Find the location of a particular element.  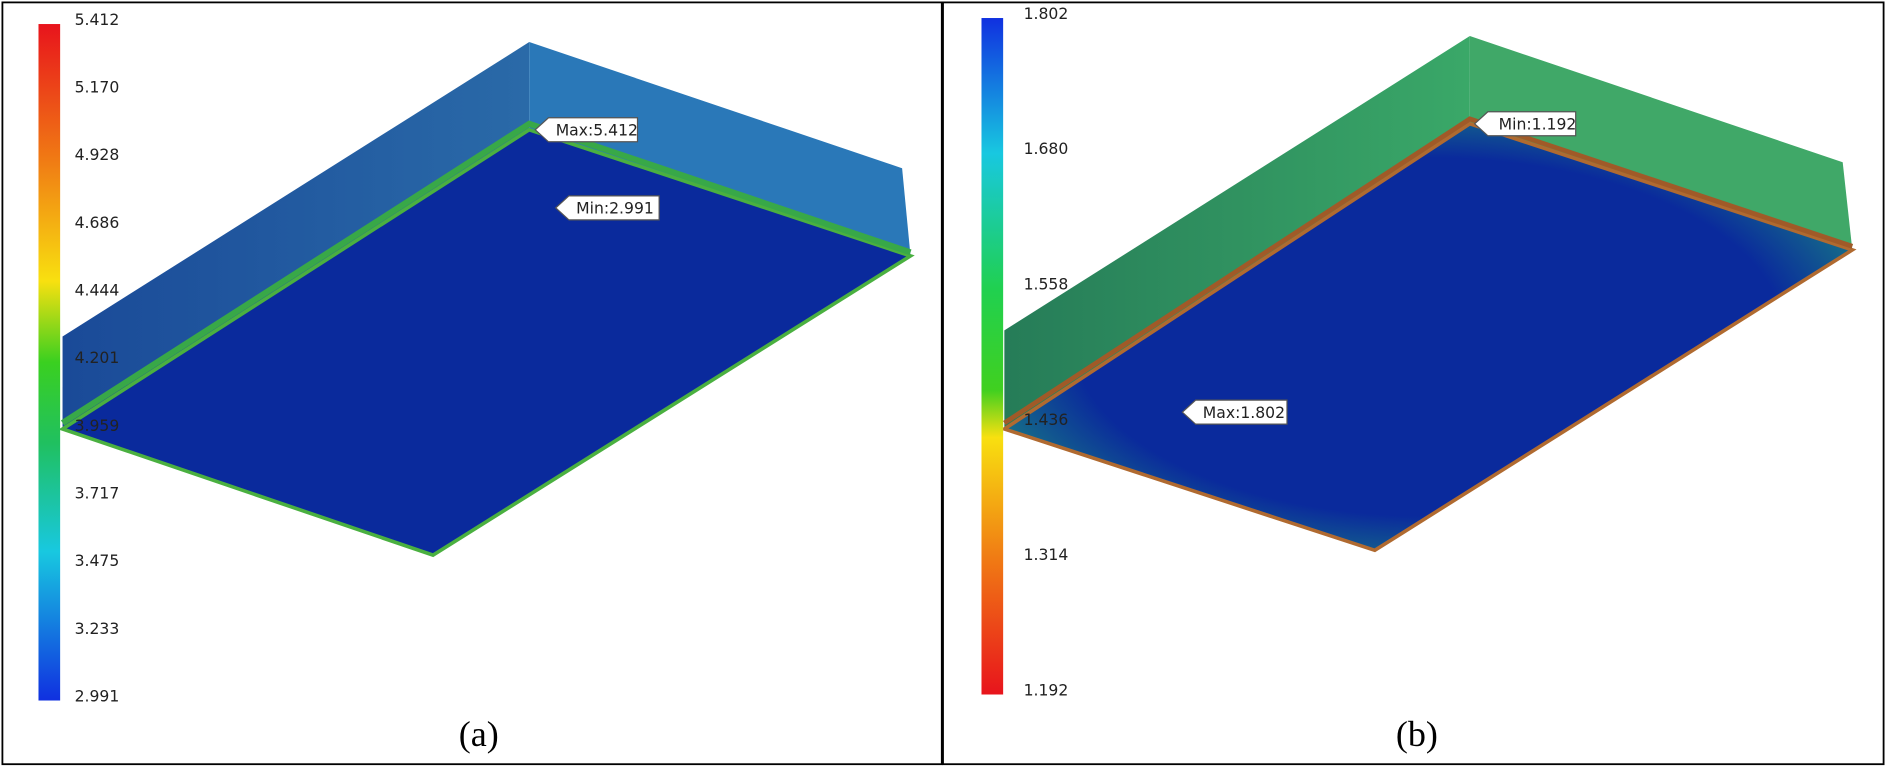

annotation-label: Min:2.991 is located at coordinates (615, 209).